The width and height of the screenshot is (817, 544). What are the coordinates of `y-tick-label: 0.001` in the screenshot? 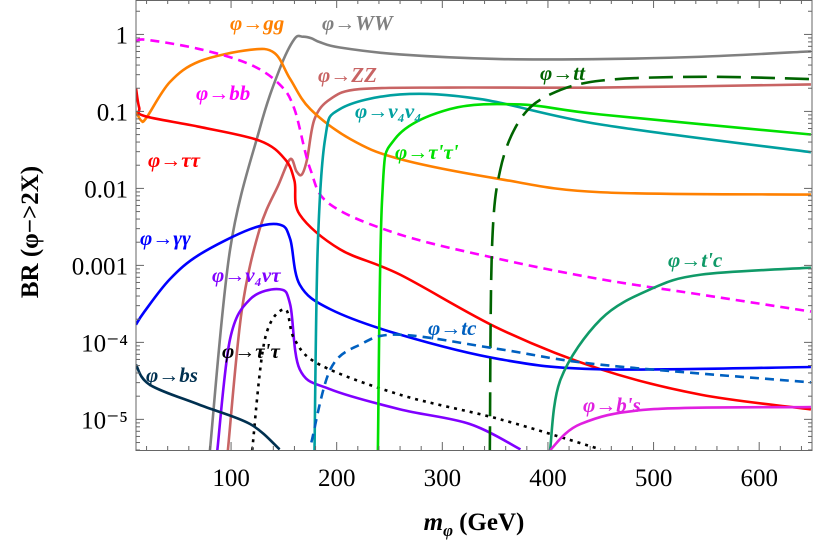 It's located at (100, 266).